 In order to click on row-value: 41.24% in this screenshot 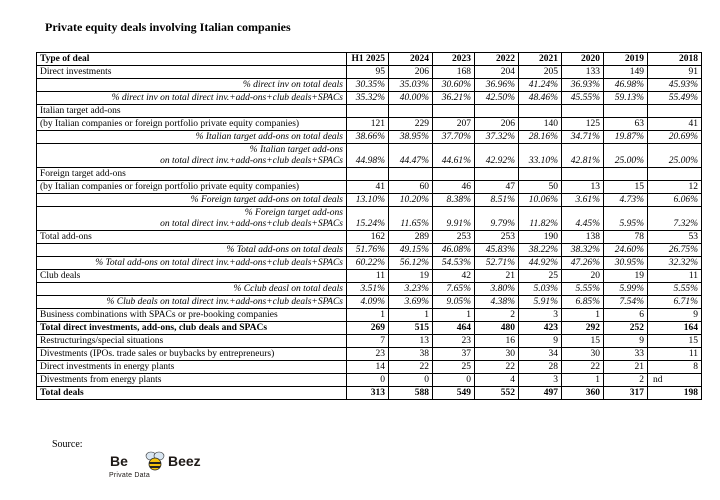, I will do `click(540, 85)`.